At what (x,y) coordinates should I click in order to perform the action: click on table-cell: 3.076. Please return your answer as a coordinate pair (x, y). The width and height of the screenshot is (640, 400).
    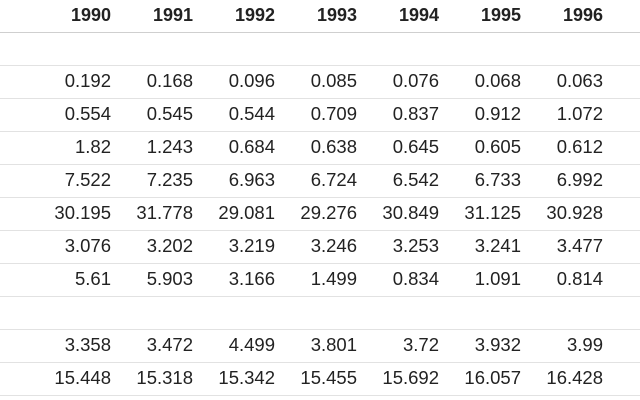
    Looking at the image, I should click on (87, 245).